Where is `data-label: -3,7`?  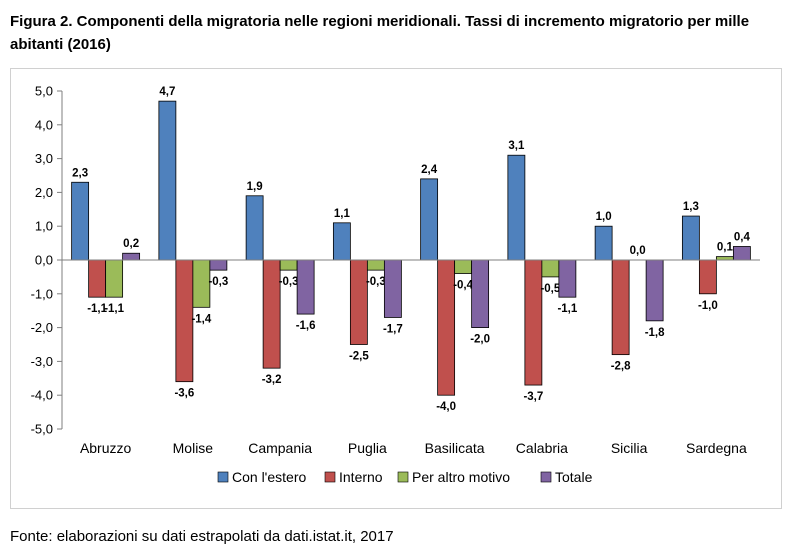
data-label: -3,7 is located at coordinates (533, 397).